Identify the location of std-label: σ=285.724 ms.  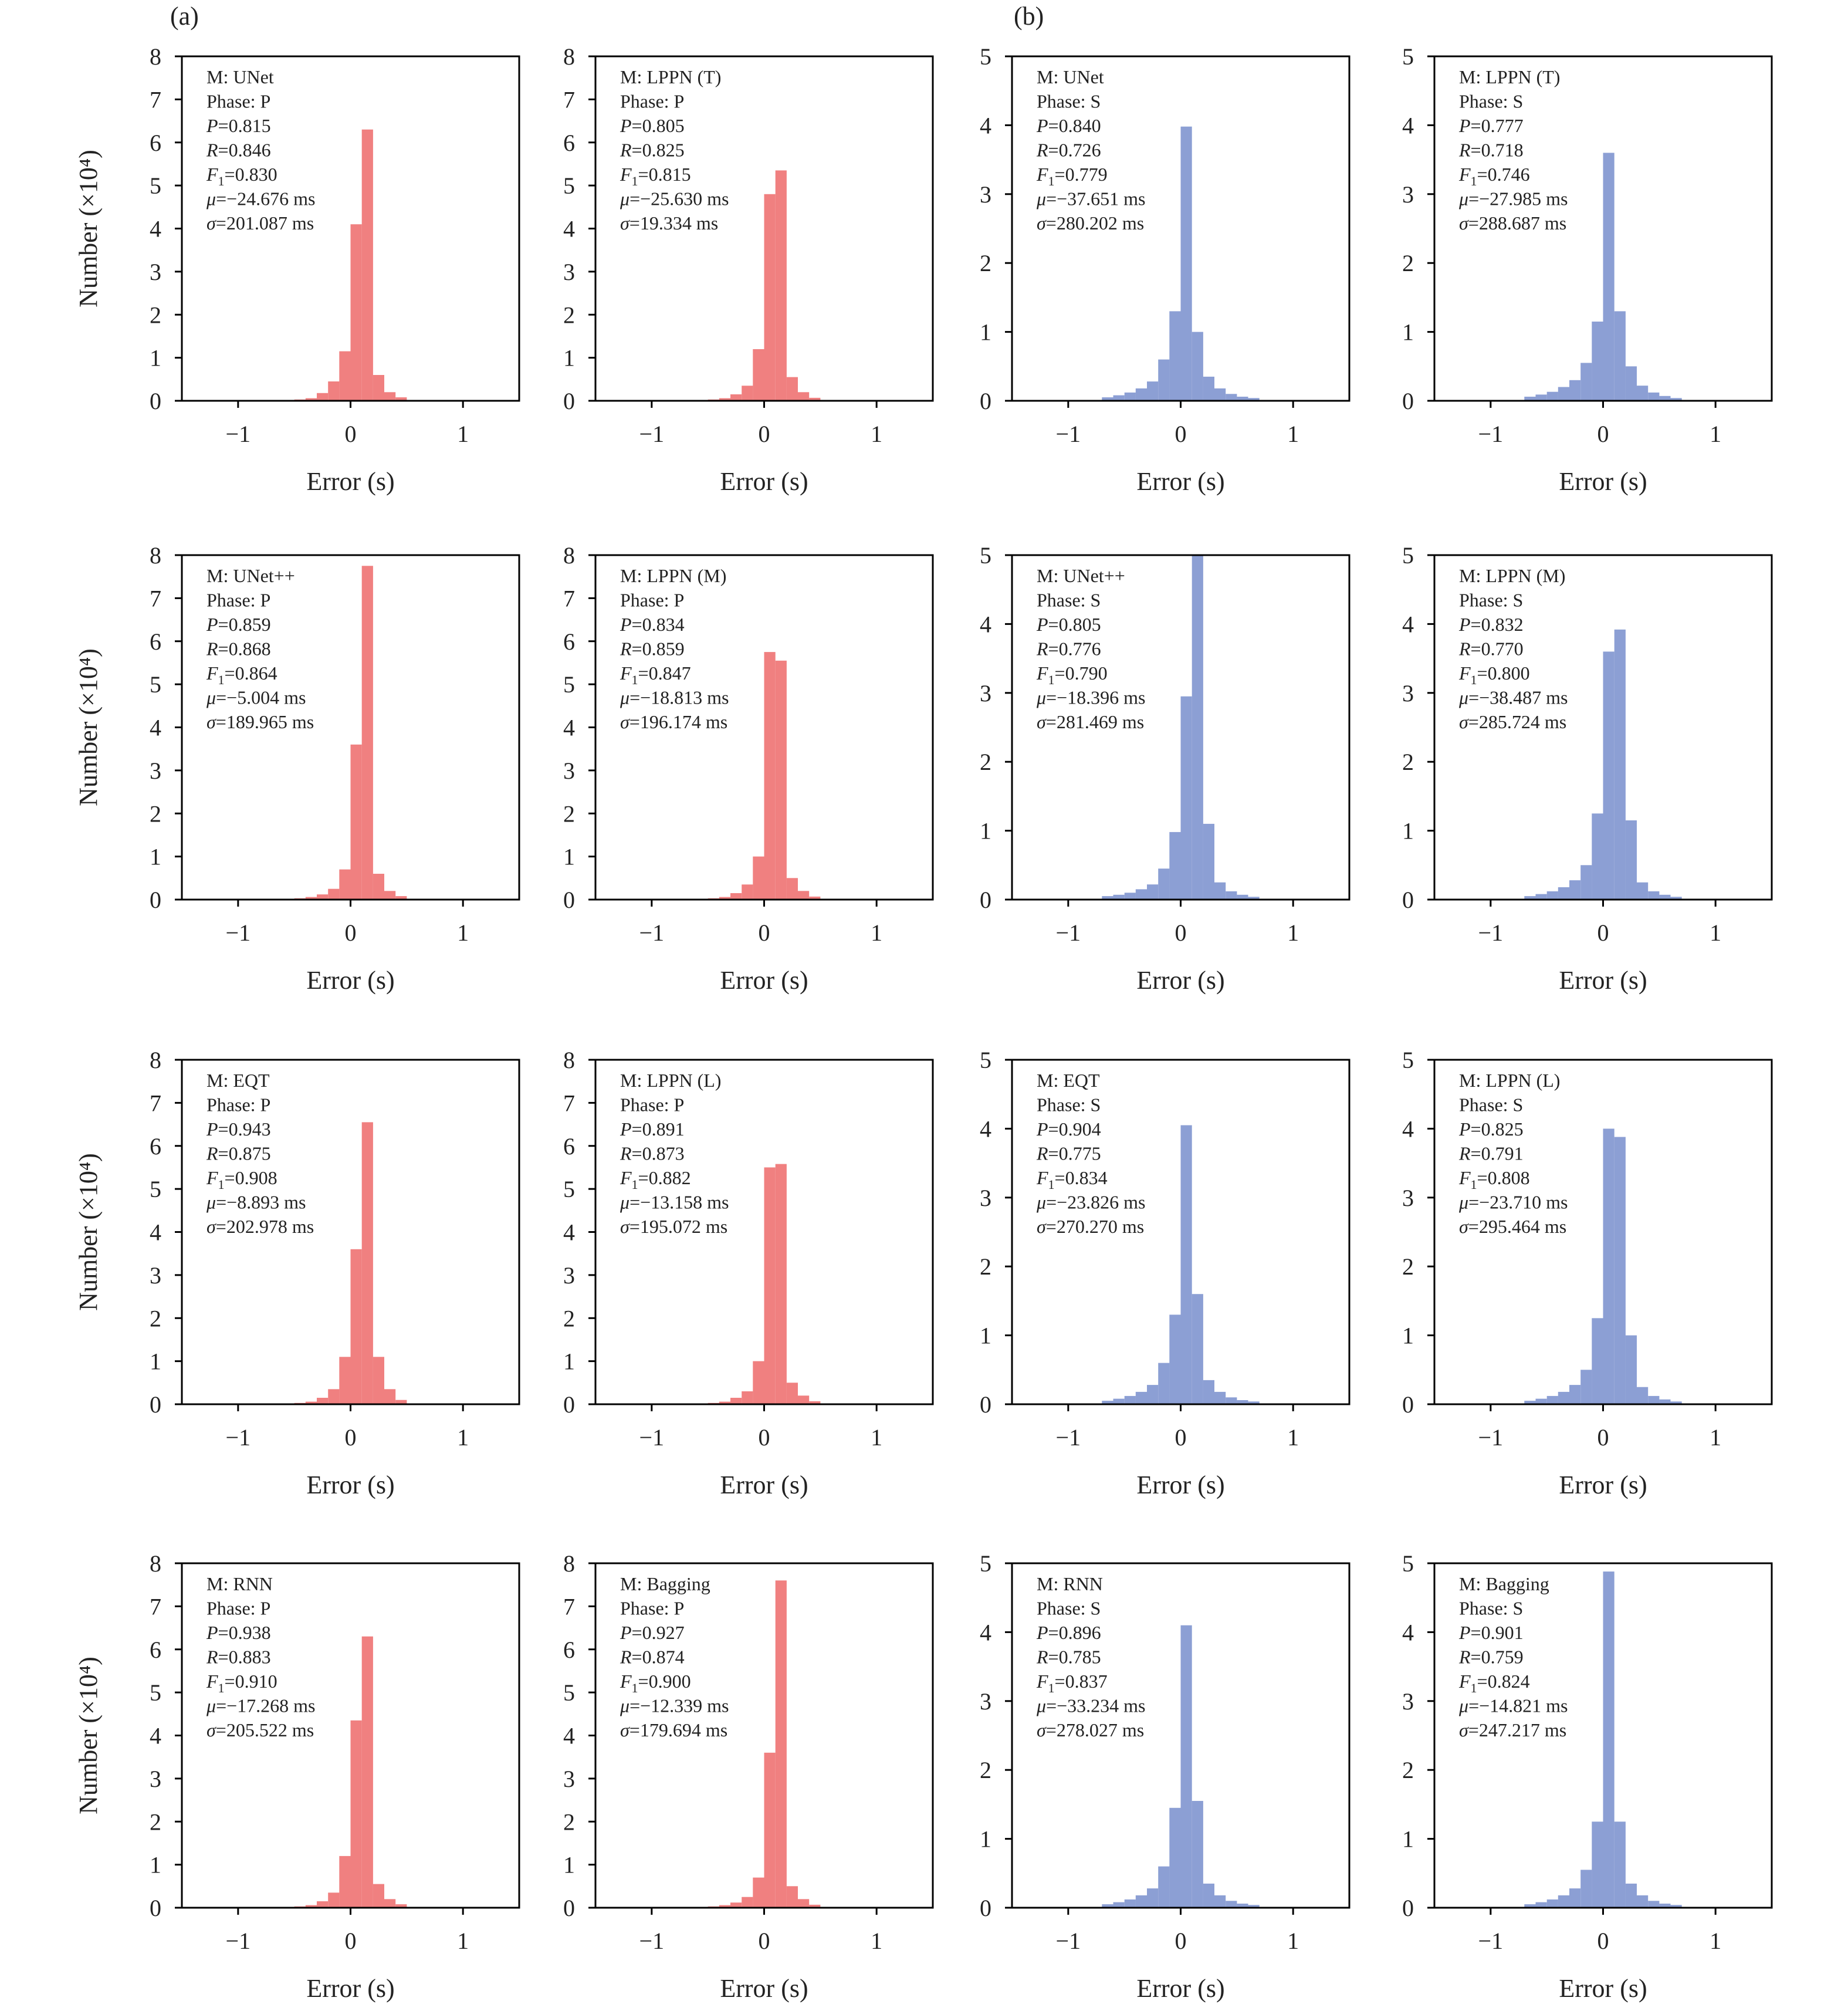
(1512, 722).